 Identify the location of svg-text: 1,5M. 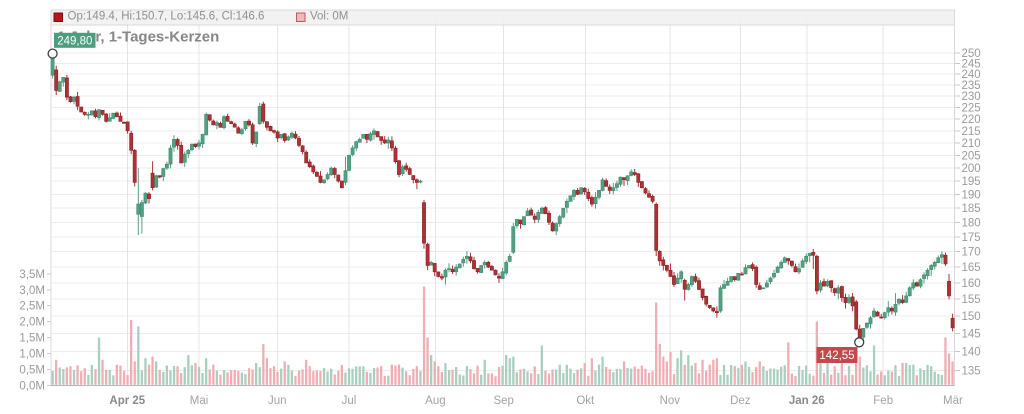
(32, 339).